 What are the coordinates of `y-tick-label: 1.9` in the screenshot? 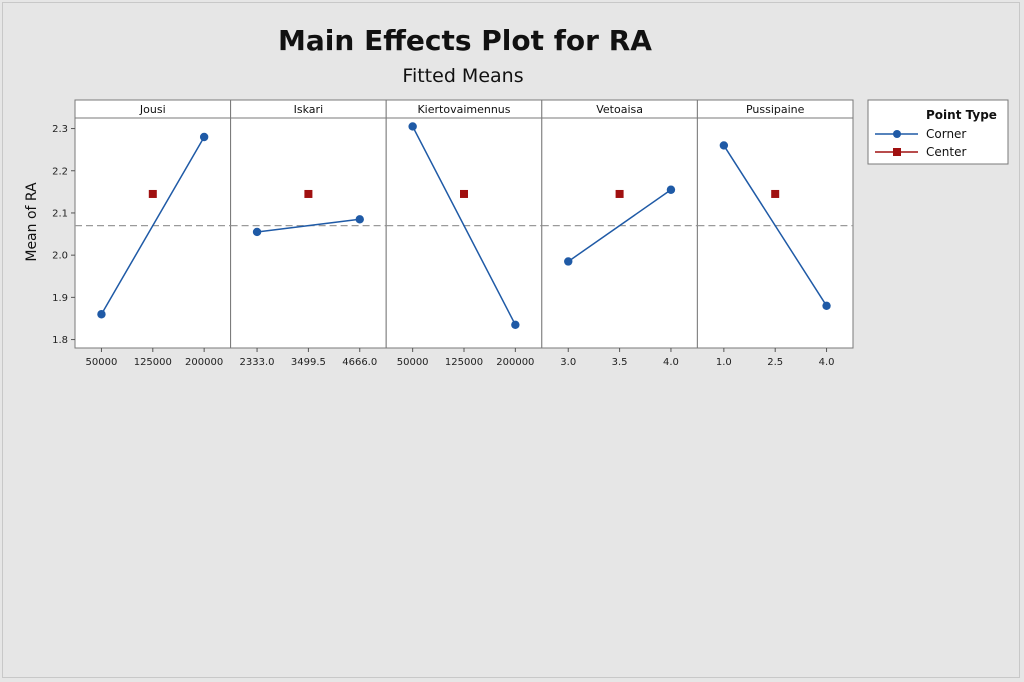 It's located at (60, 298).